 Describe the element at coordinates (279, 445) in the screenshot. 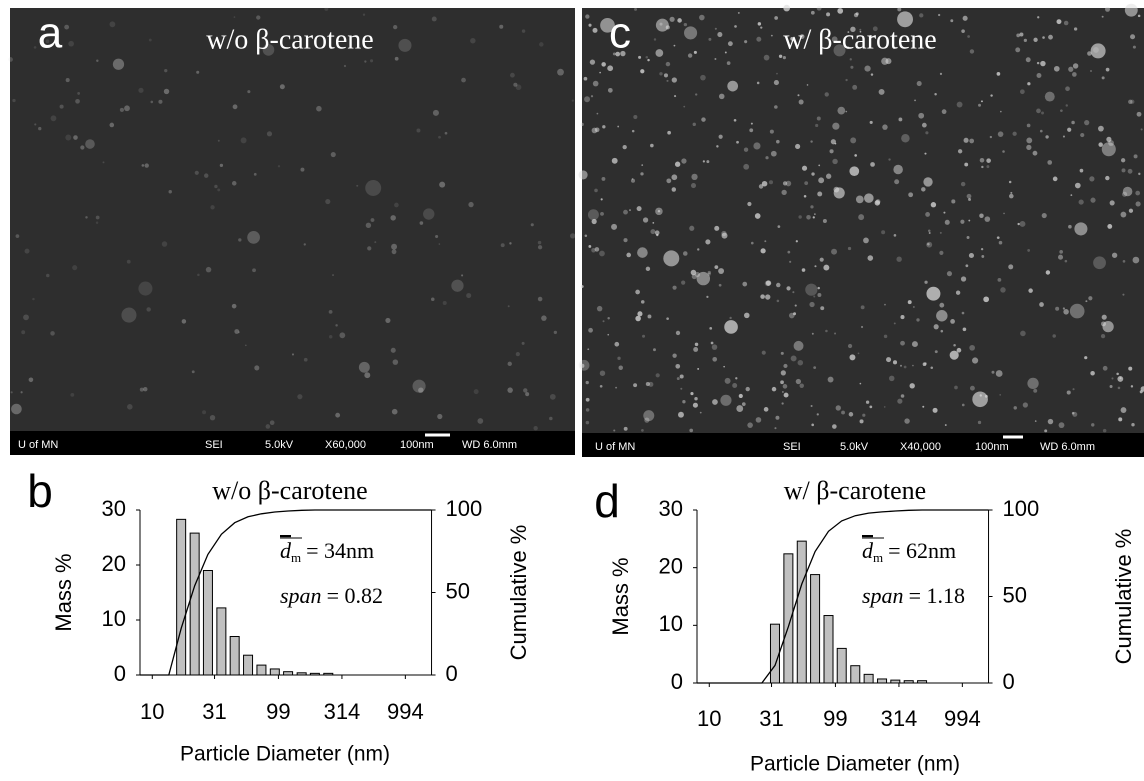

I see `sem-info: 5.0kV` at that location.